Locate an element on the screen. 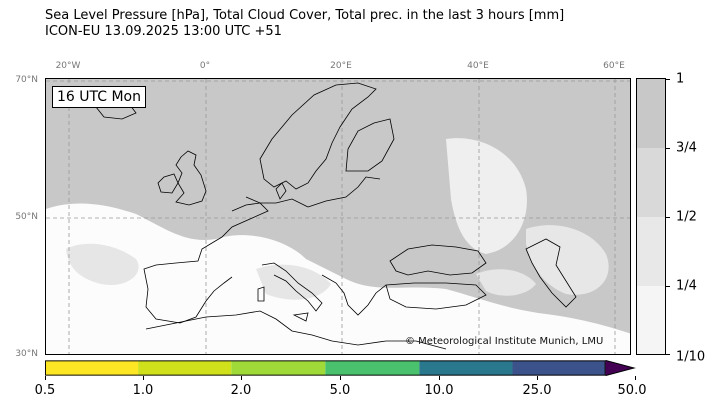  longitude-label: 40°E is located at coordinates (478, 66).